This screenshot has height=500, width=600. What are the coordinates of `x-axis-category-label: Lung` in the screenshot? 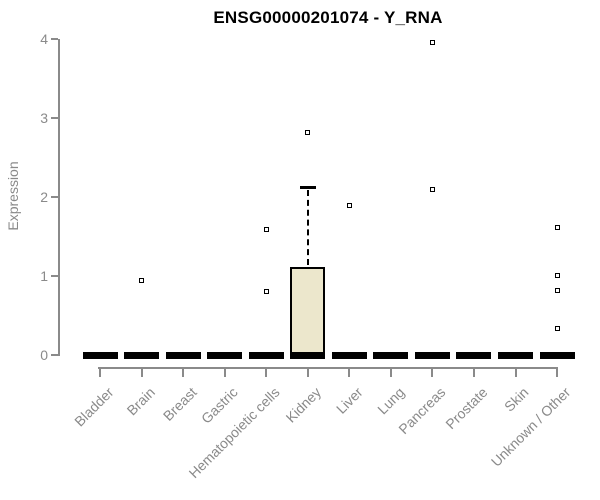 It's located at (390, 401).